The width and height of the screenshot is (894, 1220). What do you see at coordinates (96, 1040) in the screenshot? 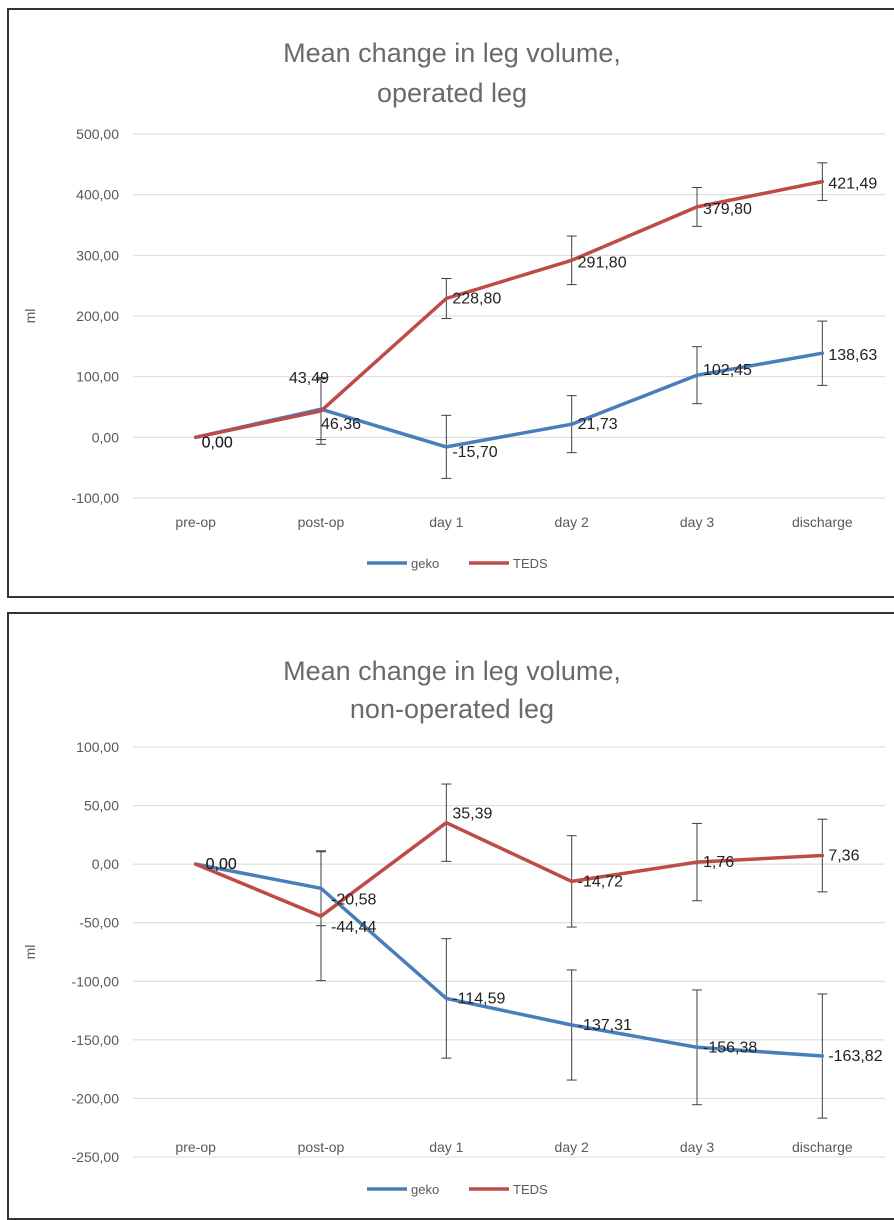
I see `y-tick-label: -150,00` at bounding box center [96, 1040].